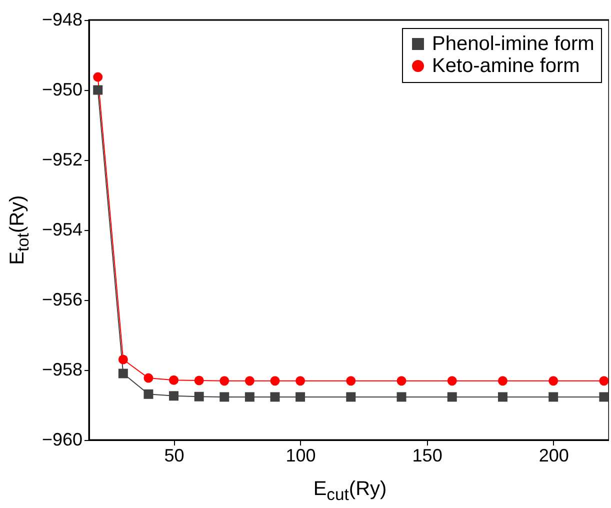 Image resolution: width=611 pixels, height=508 pixels. Describe the element at coordinates (62, 20) in the screenshot. I see `y-tick-label: −948` at that location.